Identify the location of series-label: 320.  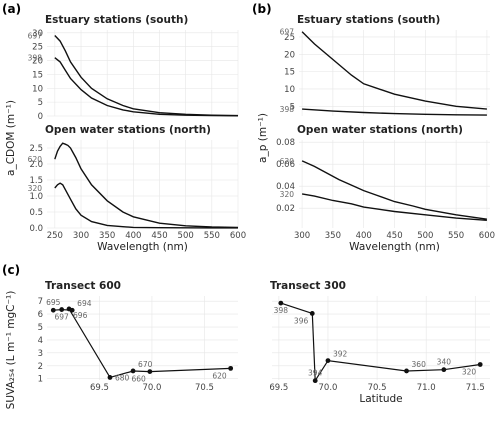
(35, 188).